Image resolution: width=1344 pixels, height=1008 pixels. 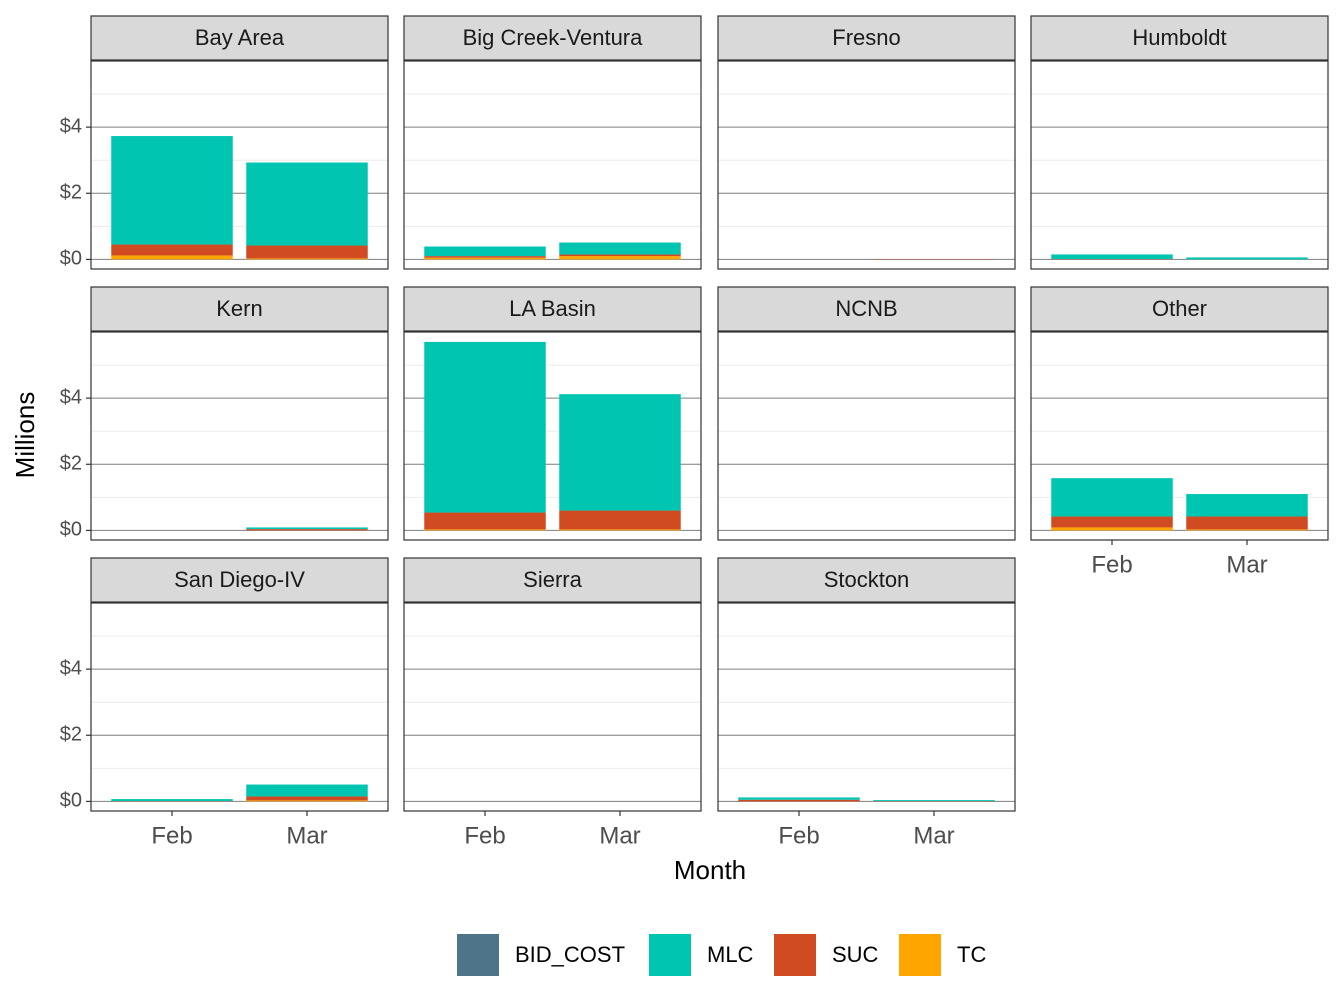 What do you see at coordinates (570, 954) in the screenshot?
I see `legend-label: BID_COST` at bounding box center [570, 954].